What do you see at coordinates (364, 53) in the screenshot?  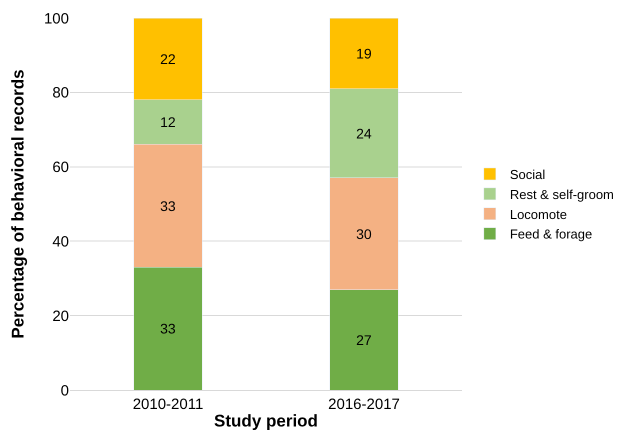 I see `data-label: 19` at bounding box center [364, 53].